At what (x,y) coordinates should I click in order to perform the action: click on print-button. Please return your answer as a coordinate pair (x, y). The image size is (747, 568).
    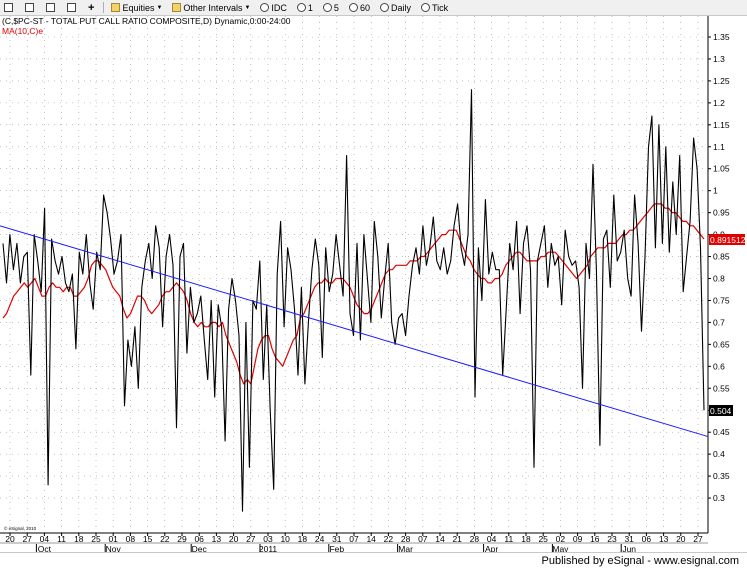
    Looking at the image, I should click on (9, 7).